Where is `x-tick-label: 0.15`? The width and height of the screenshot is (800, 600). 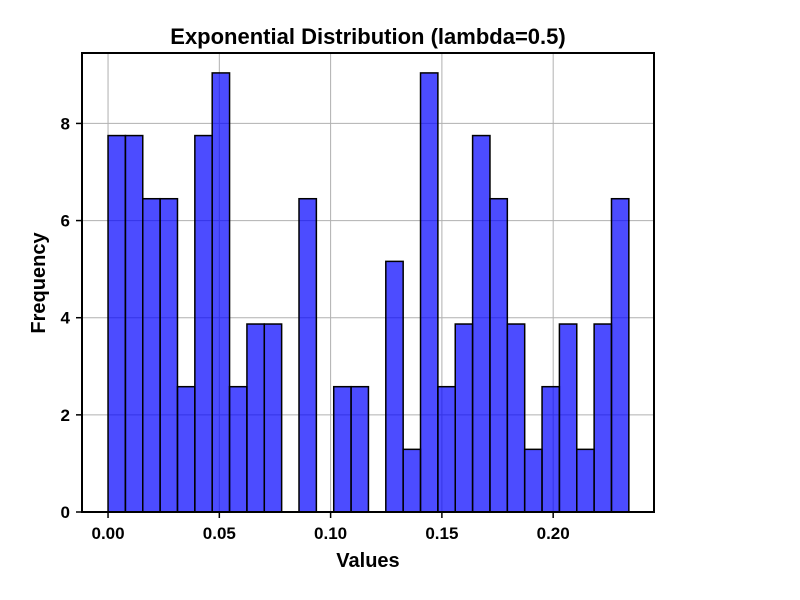 x-tick-label: 0.15 is located at coordinates (441, 533).